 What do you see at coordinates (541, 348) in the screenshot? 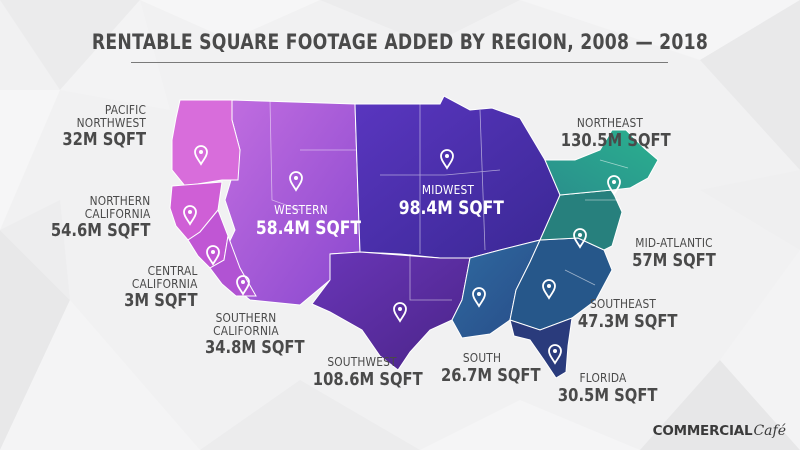
I see `region-florida` at bounding box center [541, 348].